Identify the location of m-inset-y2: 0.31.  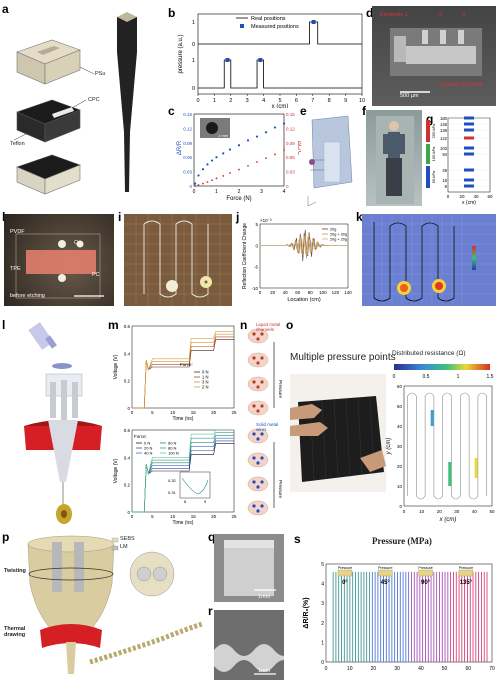
(172, 492).